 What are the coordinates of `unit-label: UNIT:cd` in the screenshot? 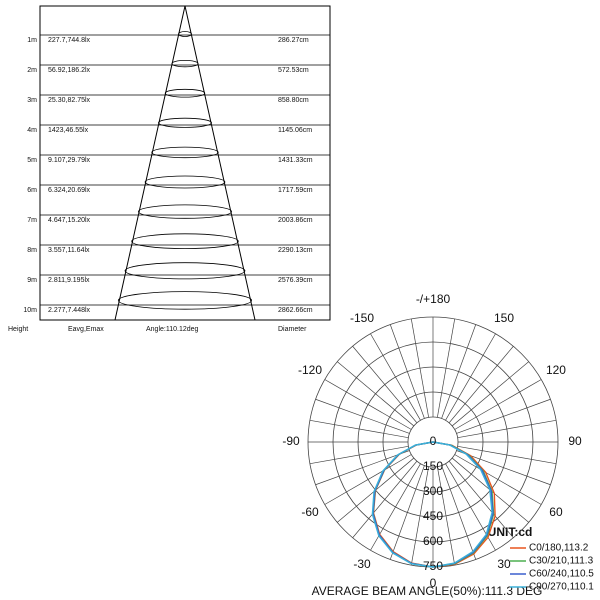 It's located at (510, 532).